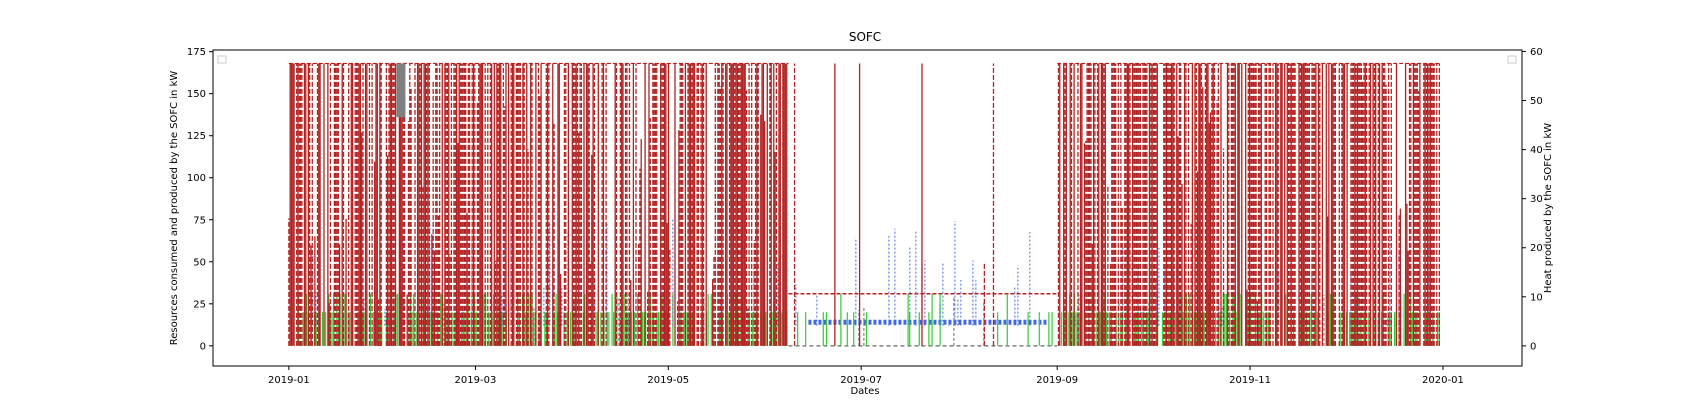 Image resolution: width=1684 pixels, height=417 pixels. I want to click on y-right-tick-label: 60, so click(1536, 52).